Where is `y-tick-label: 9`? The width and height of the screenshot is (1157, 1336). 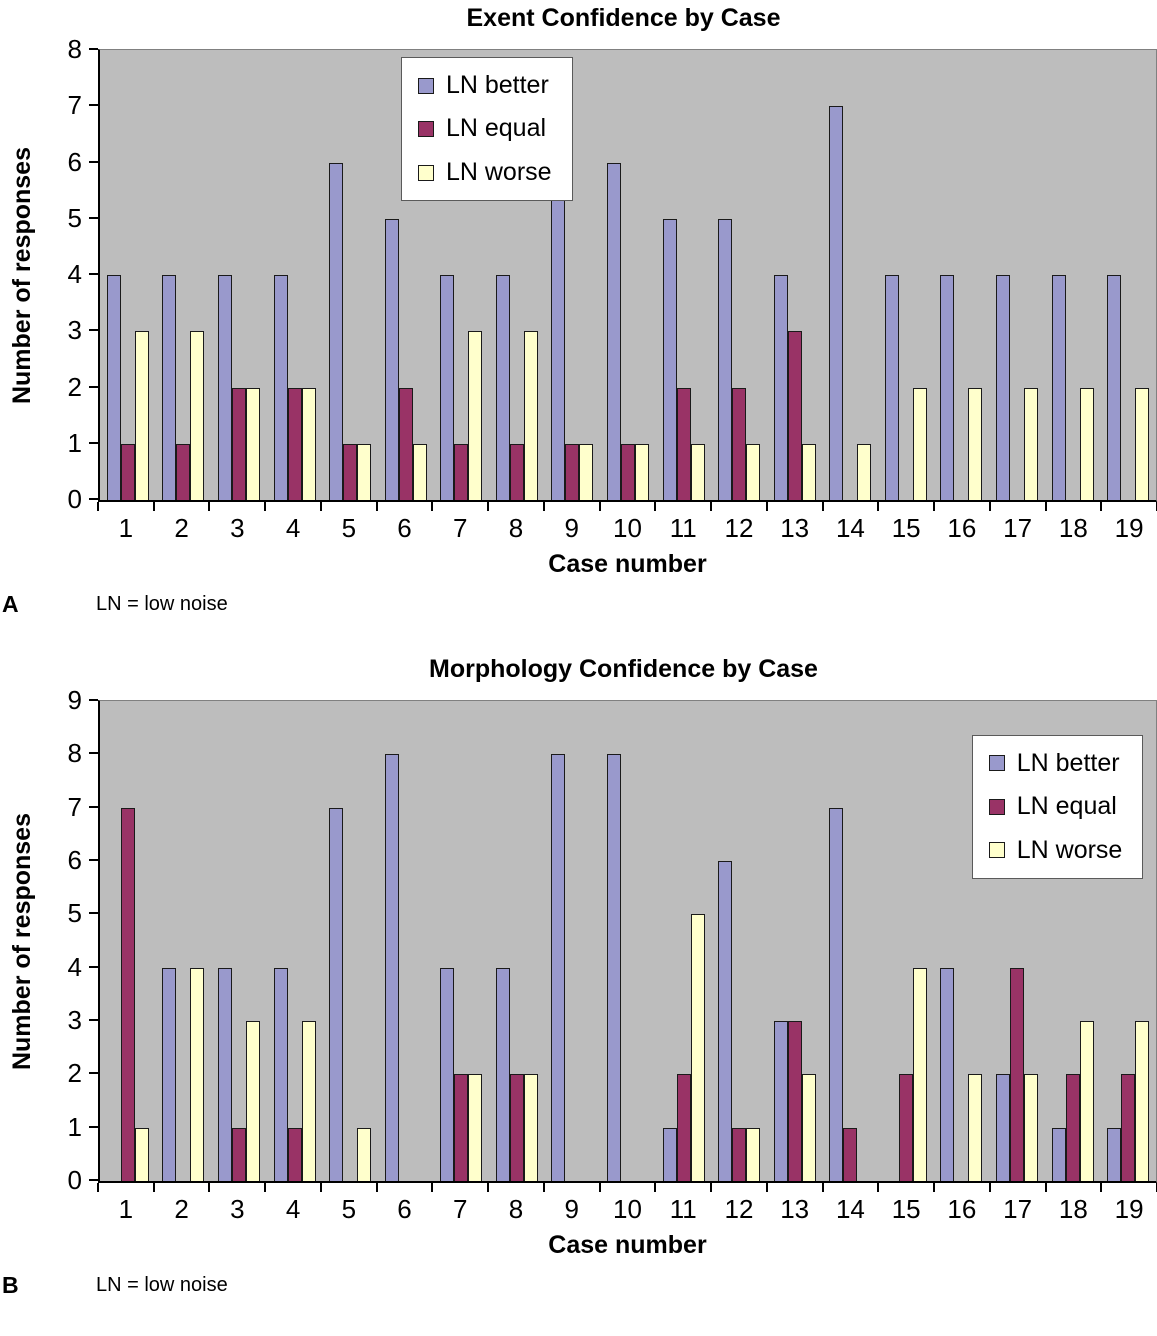 y-tick-label: 9 is located at coordinates (74, 700).